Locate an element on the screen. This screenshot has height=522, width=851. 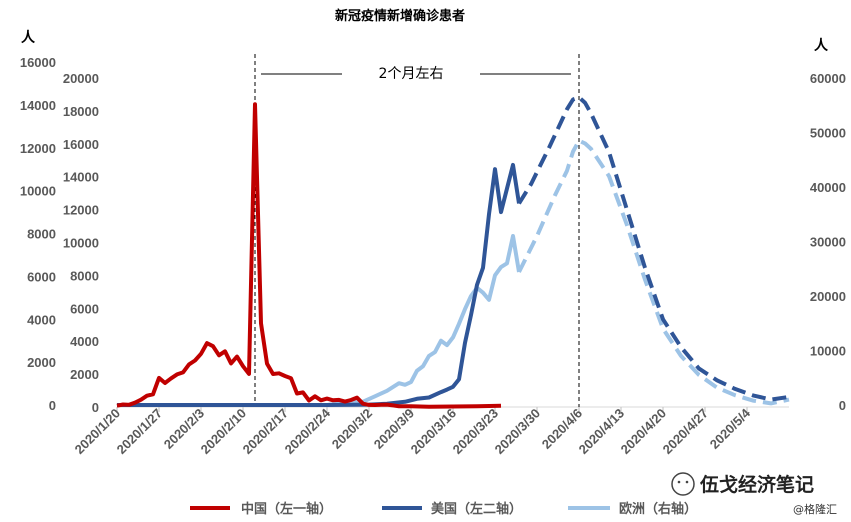
legend-label-china: 中国（左一轴） is located at coordinates (286, 509).